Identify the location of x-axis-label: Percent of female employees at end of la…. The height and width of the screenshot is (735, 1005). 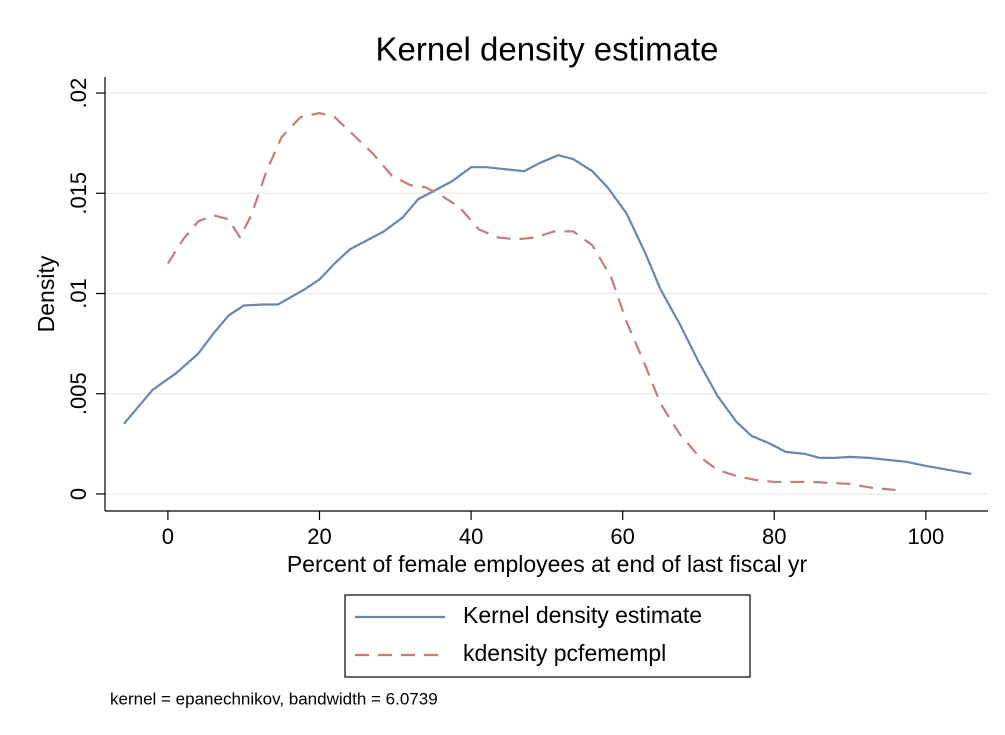
(547, 564).